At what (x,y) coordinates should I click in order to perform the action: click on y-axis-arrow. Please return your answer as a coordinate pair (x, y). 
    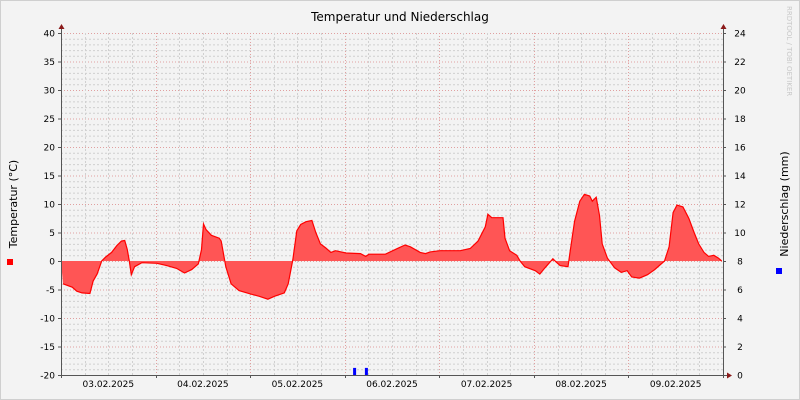
    Looking at the image, I should click on (61, 26).